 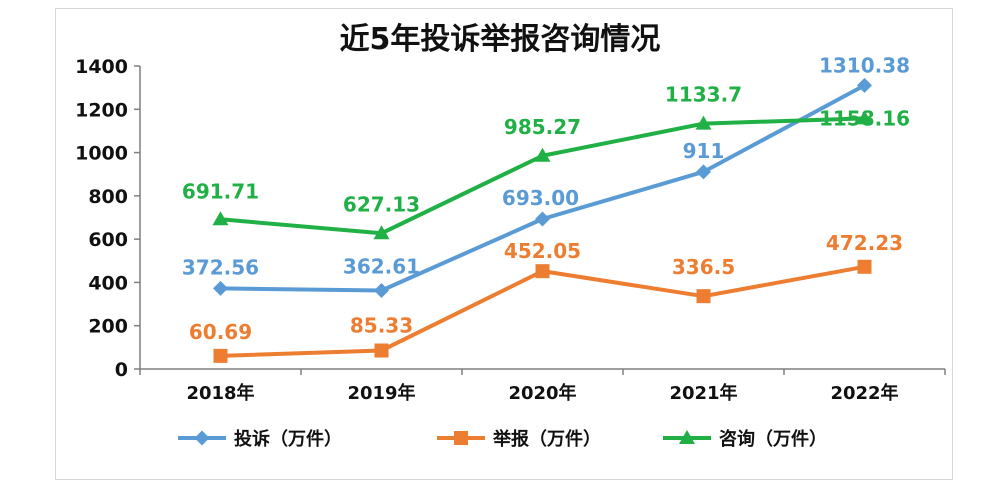 I want to click on y-tick-label: 1200, so click(x=101, y=110).